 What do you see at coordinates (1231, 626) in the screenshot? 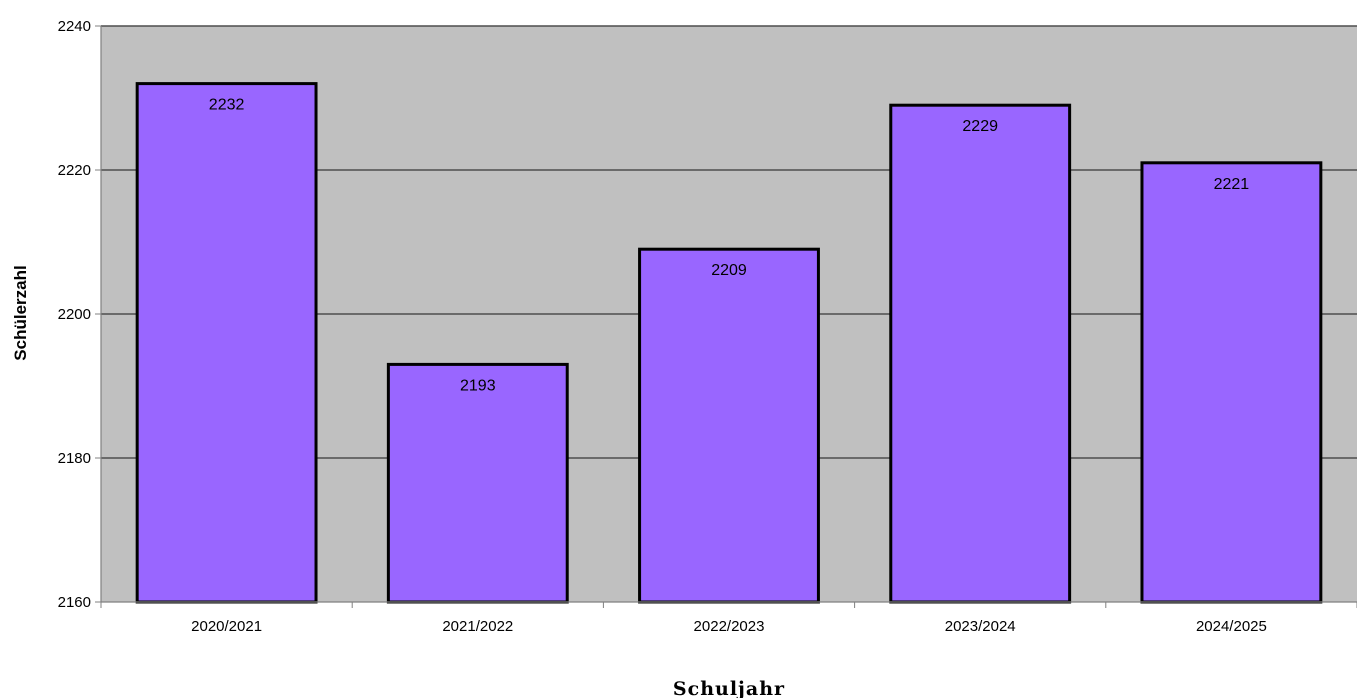
I see `x-tick-label: 2024/2025` at bounding box center [1231, 626].